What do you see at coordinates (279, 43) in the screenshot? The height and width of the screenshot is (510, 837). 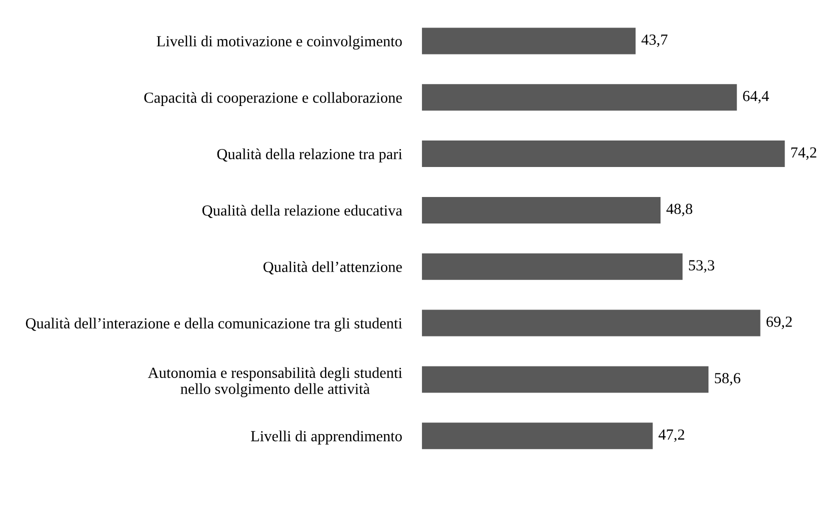 I see `y-tick-label: Livelli di motivazione e coinvolgimento` at bounding box center [279, 43].